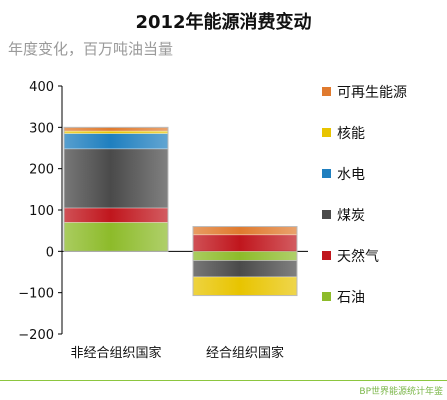  Describe the element at coordinates (91, 49) in the screenshot. I see `chart-subtitle: 年度变化，百万吨油当量` at that location.